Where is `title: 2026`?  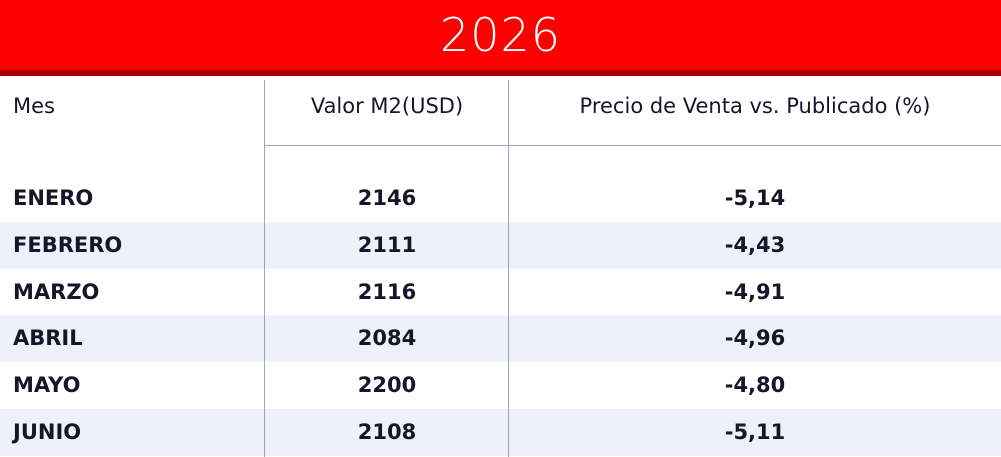 title: 2026 is located at coordinates (500, 35).